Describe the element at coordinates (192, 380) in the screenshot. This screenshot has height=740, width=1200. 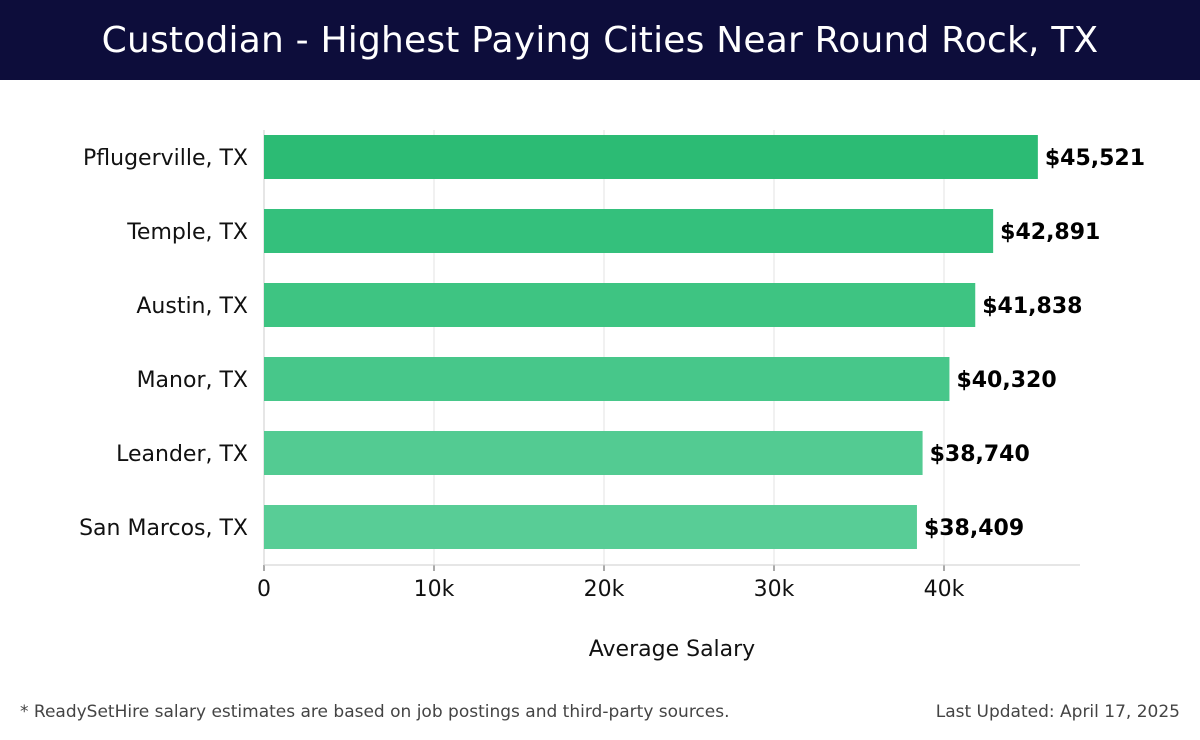
I see `category-label: Manor, TX` at that location.